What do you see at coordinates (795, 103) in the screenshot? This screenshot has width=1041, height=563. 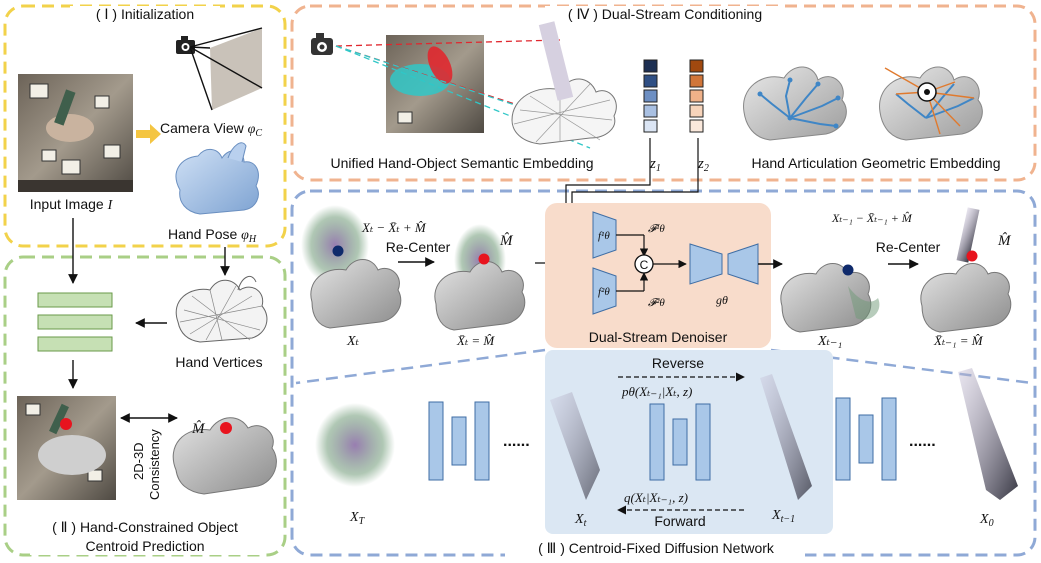 I see `articulation-hand-blue` at bounding box center [795, 103].